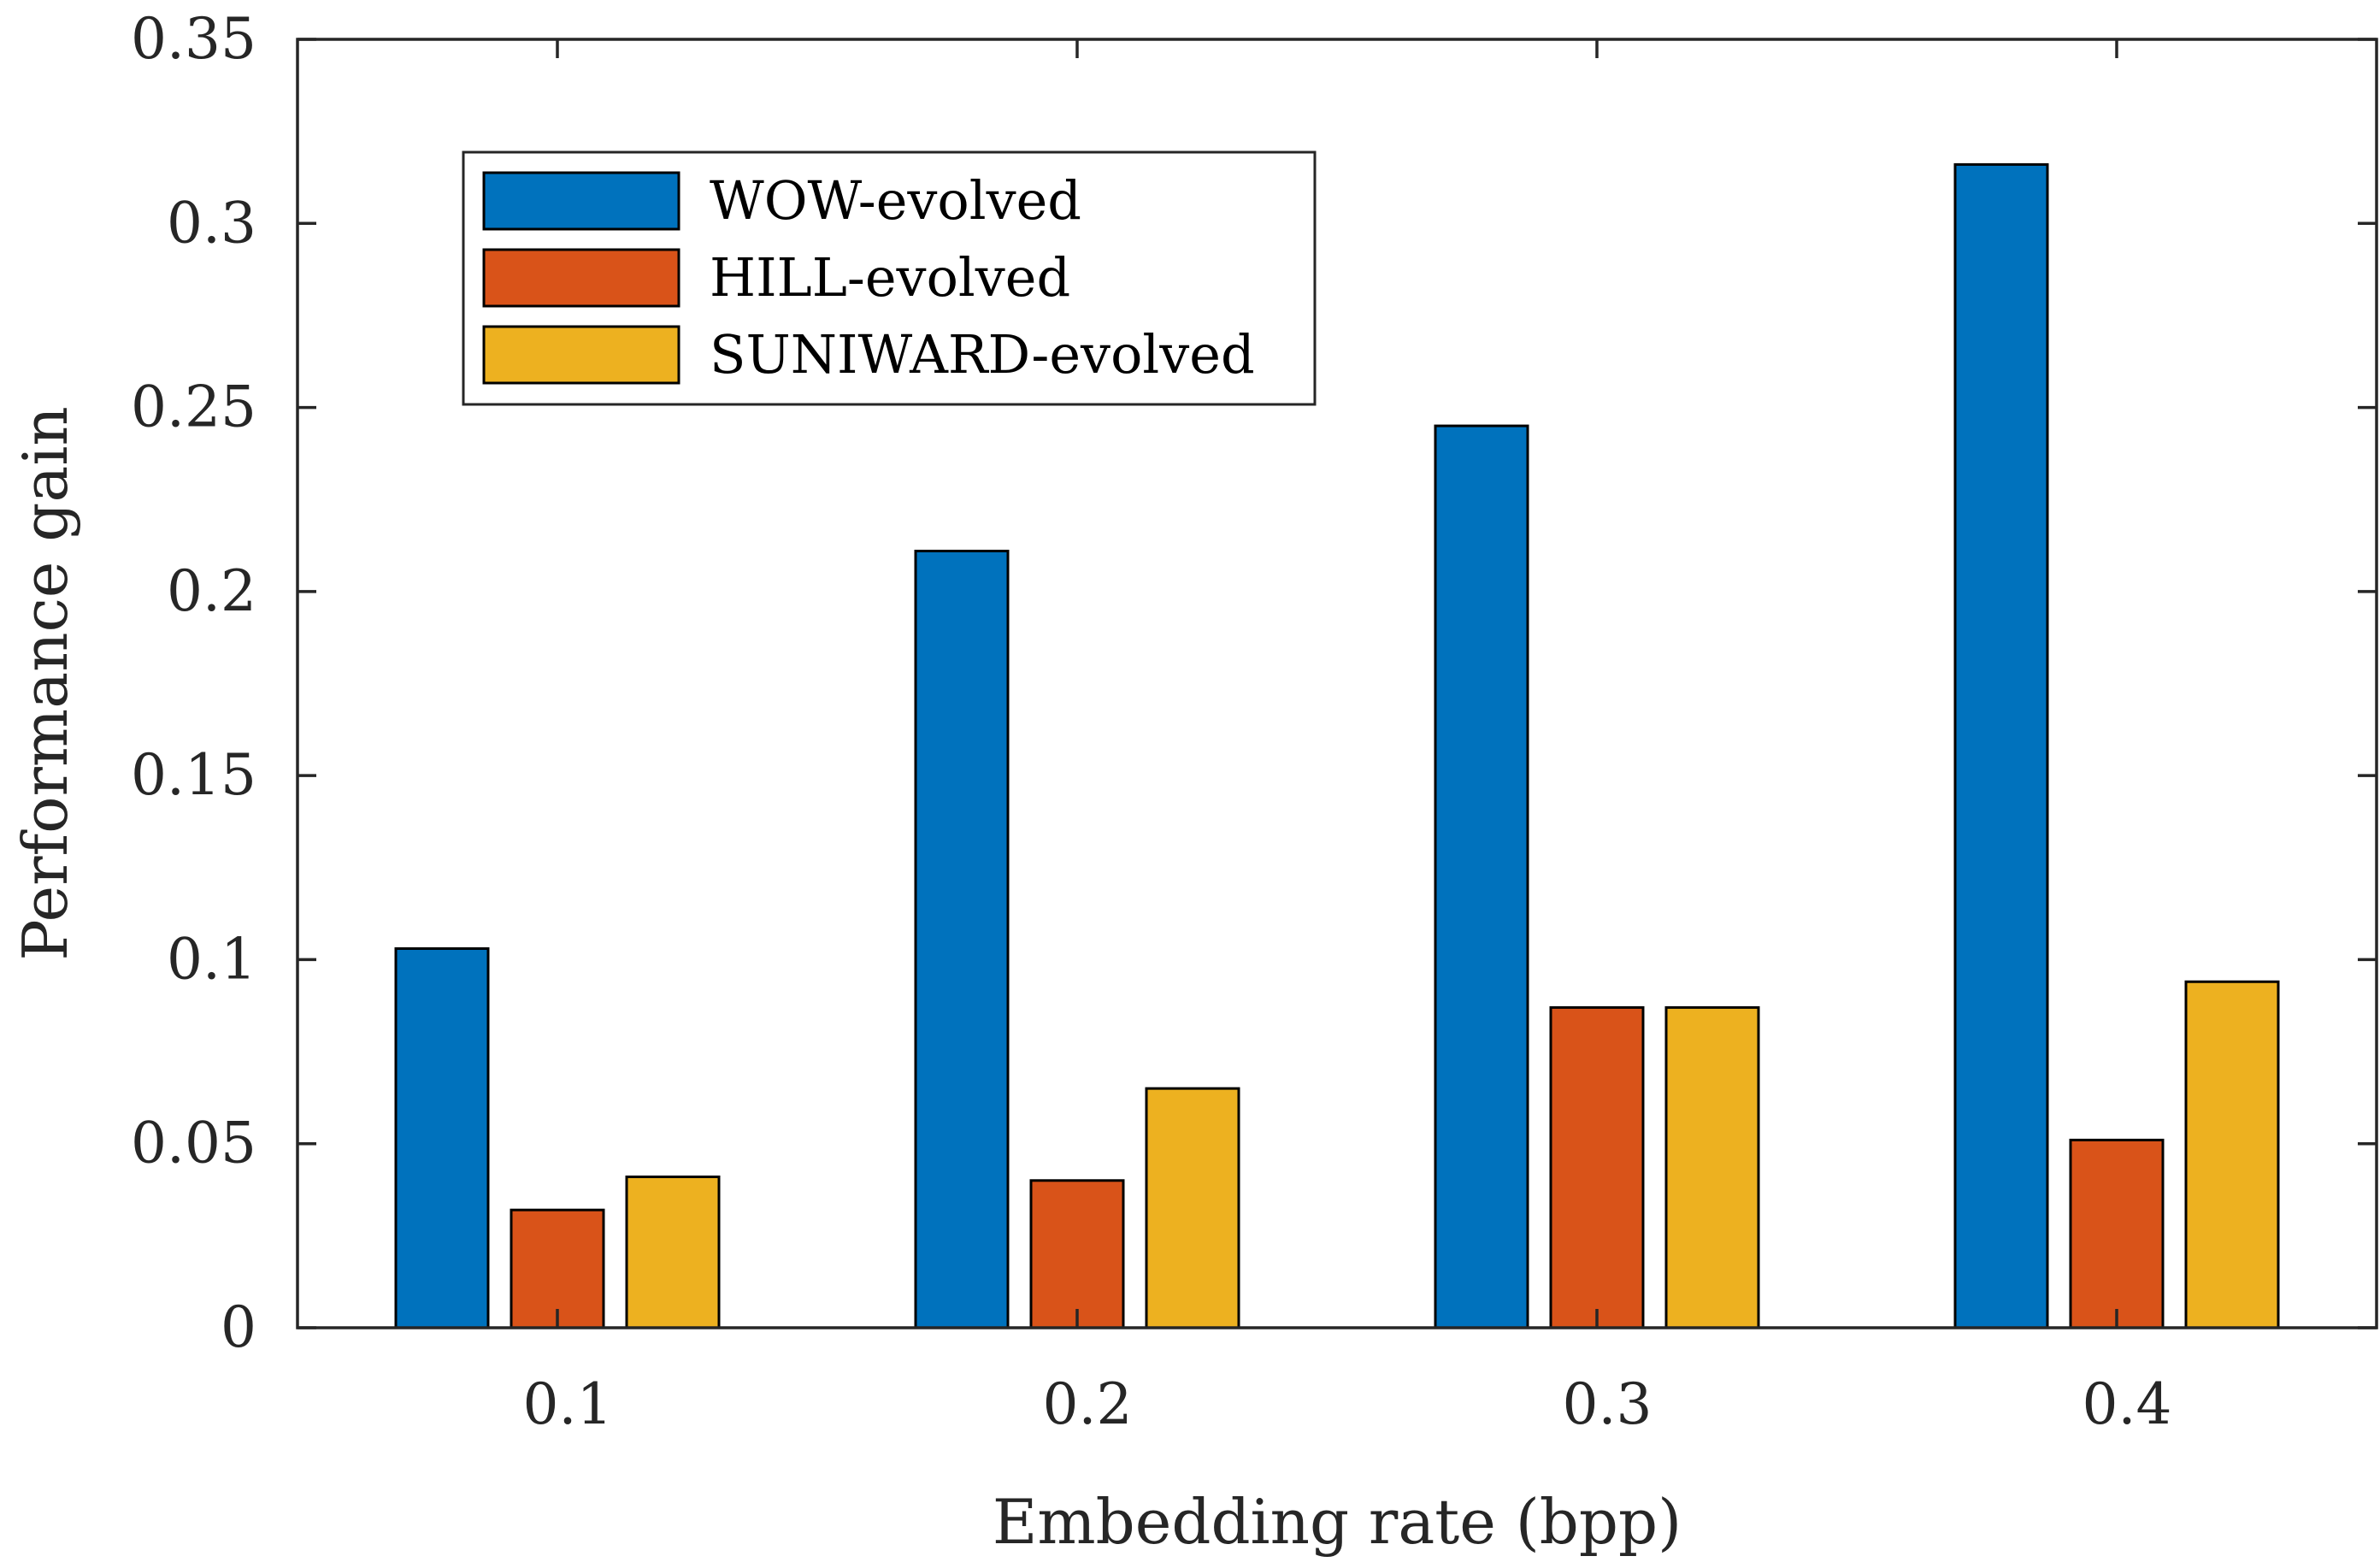 This screenshot has height=1568, width=2380. Describe the element at coordinates (194, 1143) in the screenshot. I see `y-tick-label: 0.05` at that location.